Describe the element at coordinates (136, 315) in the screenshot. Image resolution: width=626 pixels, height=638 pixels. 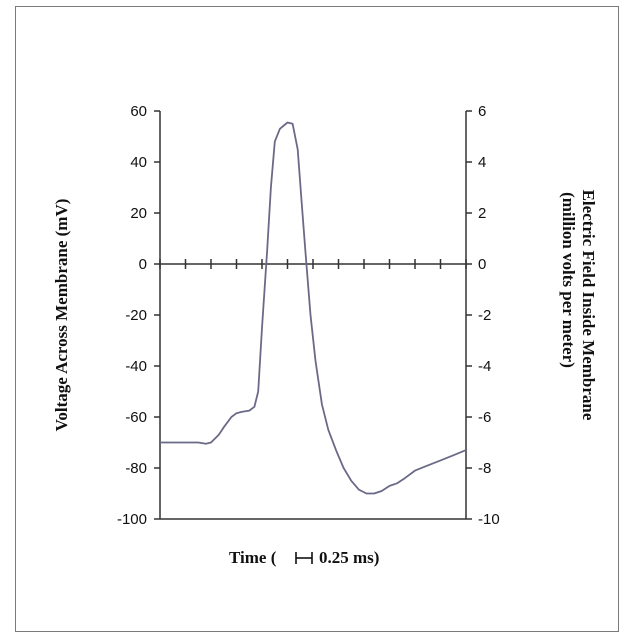
I see `y-tick-label: -20` at that location.